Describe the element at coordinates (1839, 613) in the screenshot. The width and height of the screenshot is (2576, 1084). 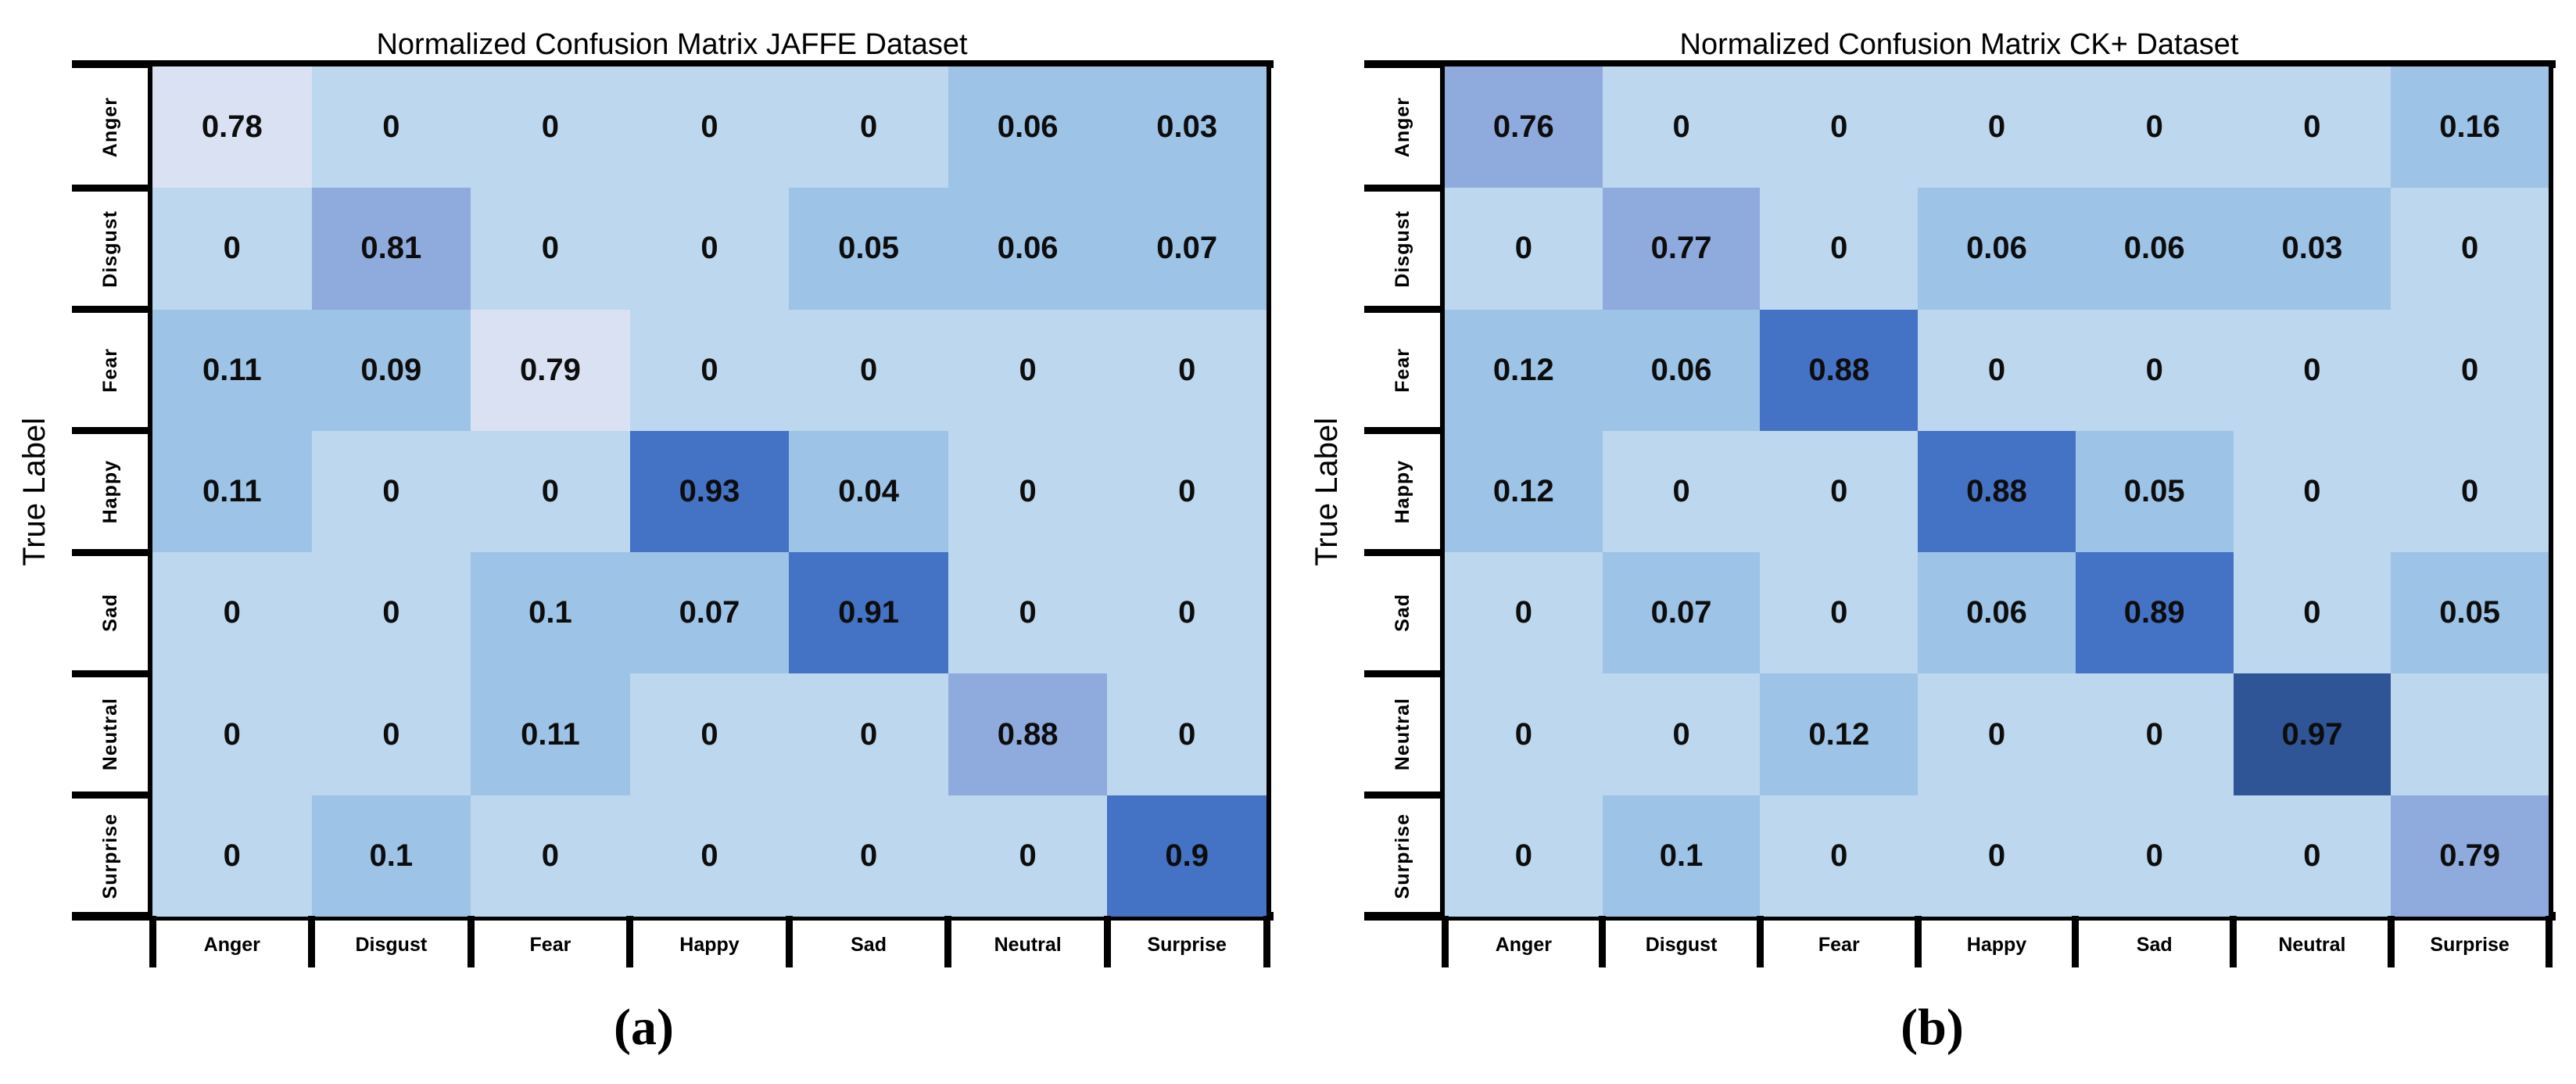
I see `matrix-cell-4-2: 0` at that location.